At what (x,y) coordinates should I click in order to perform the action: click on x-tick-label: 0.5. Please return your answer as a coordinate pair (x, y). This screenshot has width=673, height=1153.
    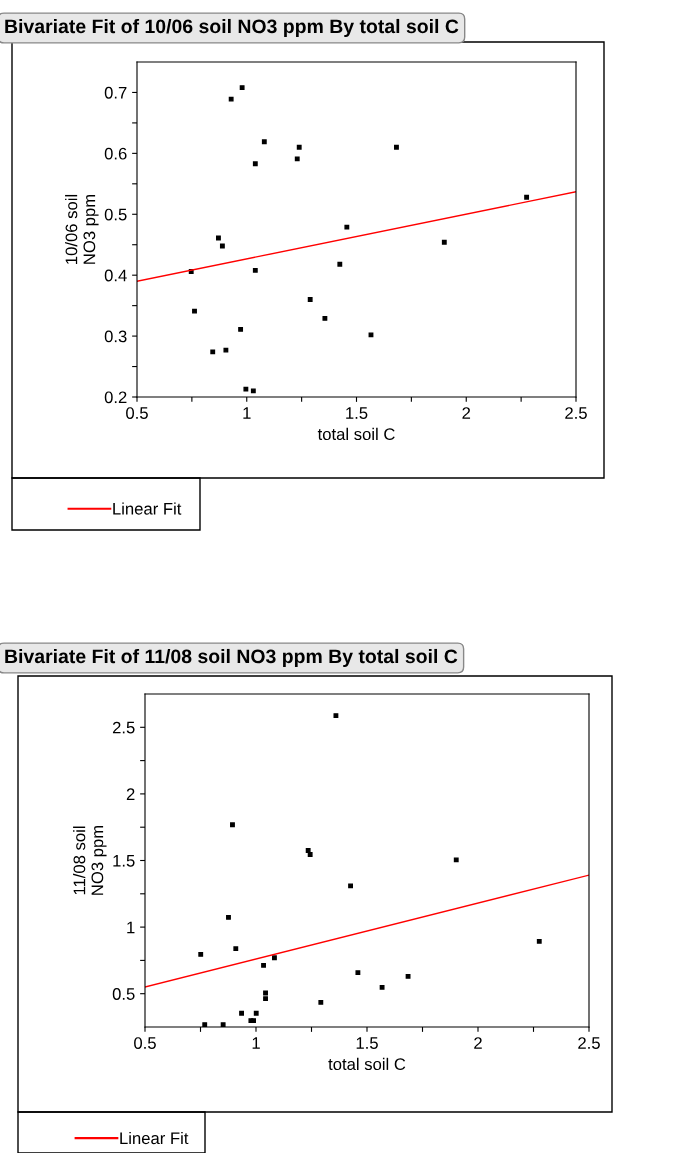
    Looking at the image, I should click on (145, 1043).